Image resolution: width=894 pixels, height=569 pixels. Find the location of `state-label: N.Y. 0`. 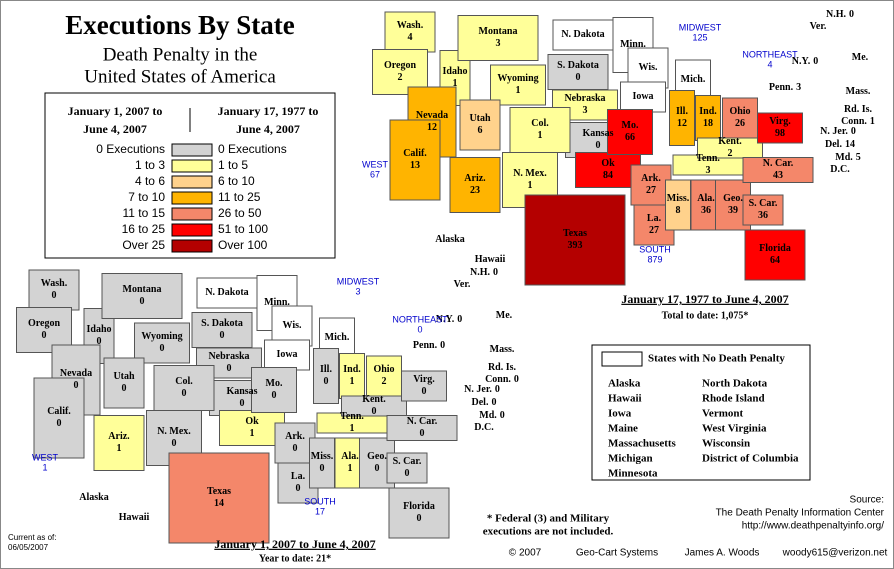

state-label: N.Y. 0 is located at coordinates (449, 319).